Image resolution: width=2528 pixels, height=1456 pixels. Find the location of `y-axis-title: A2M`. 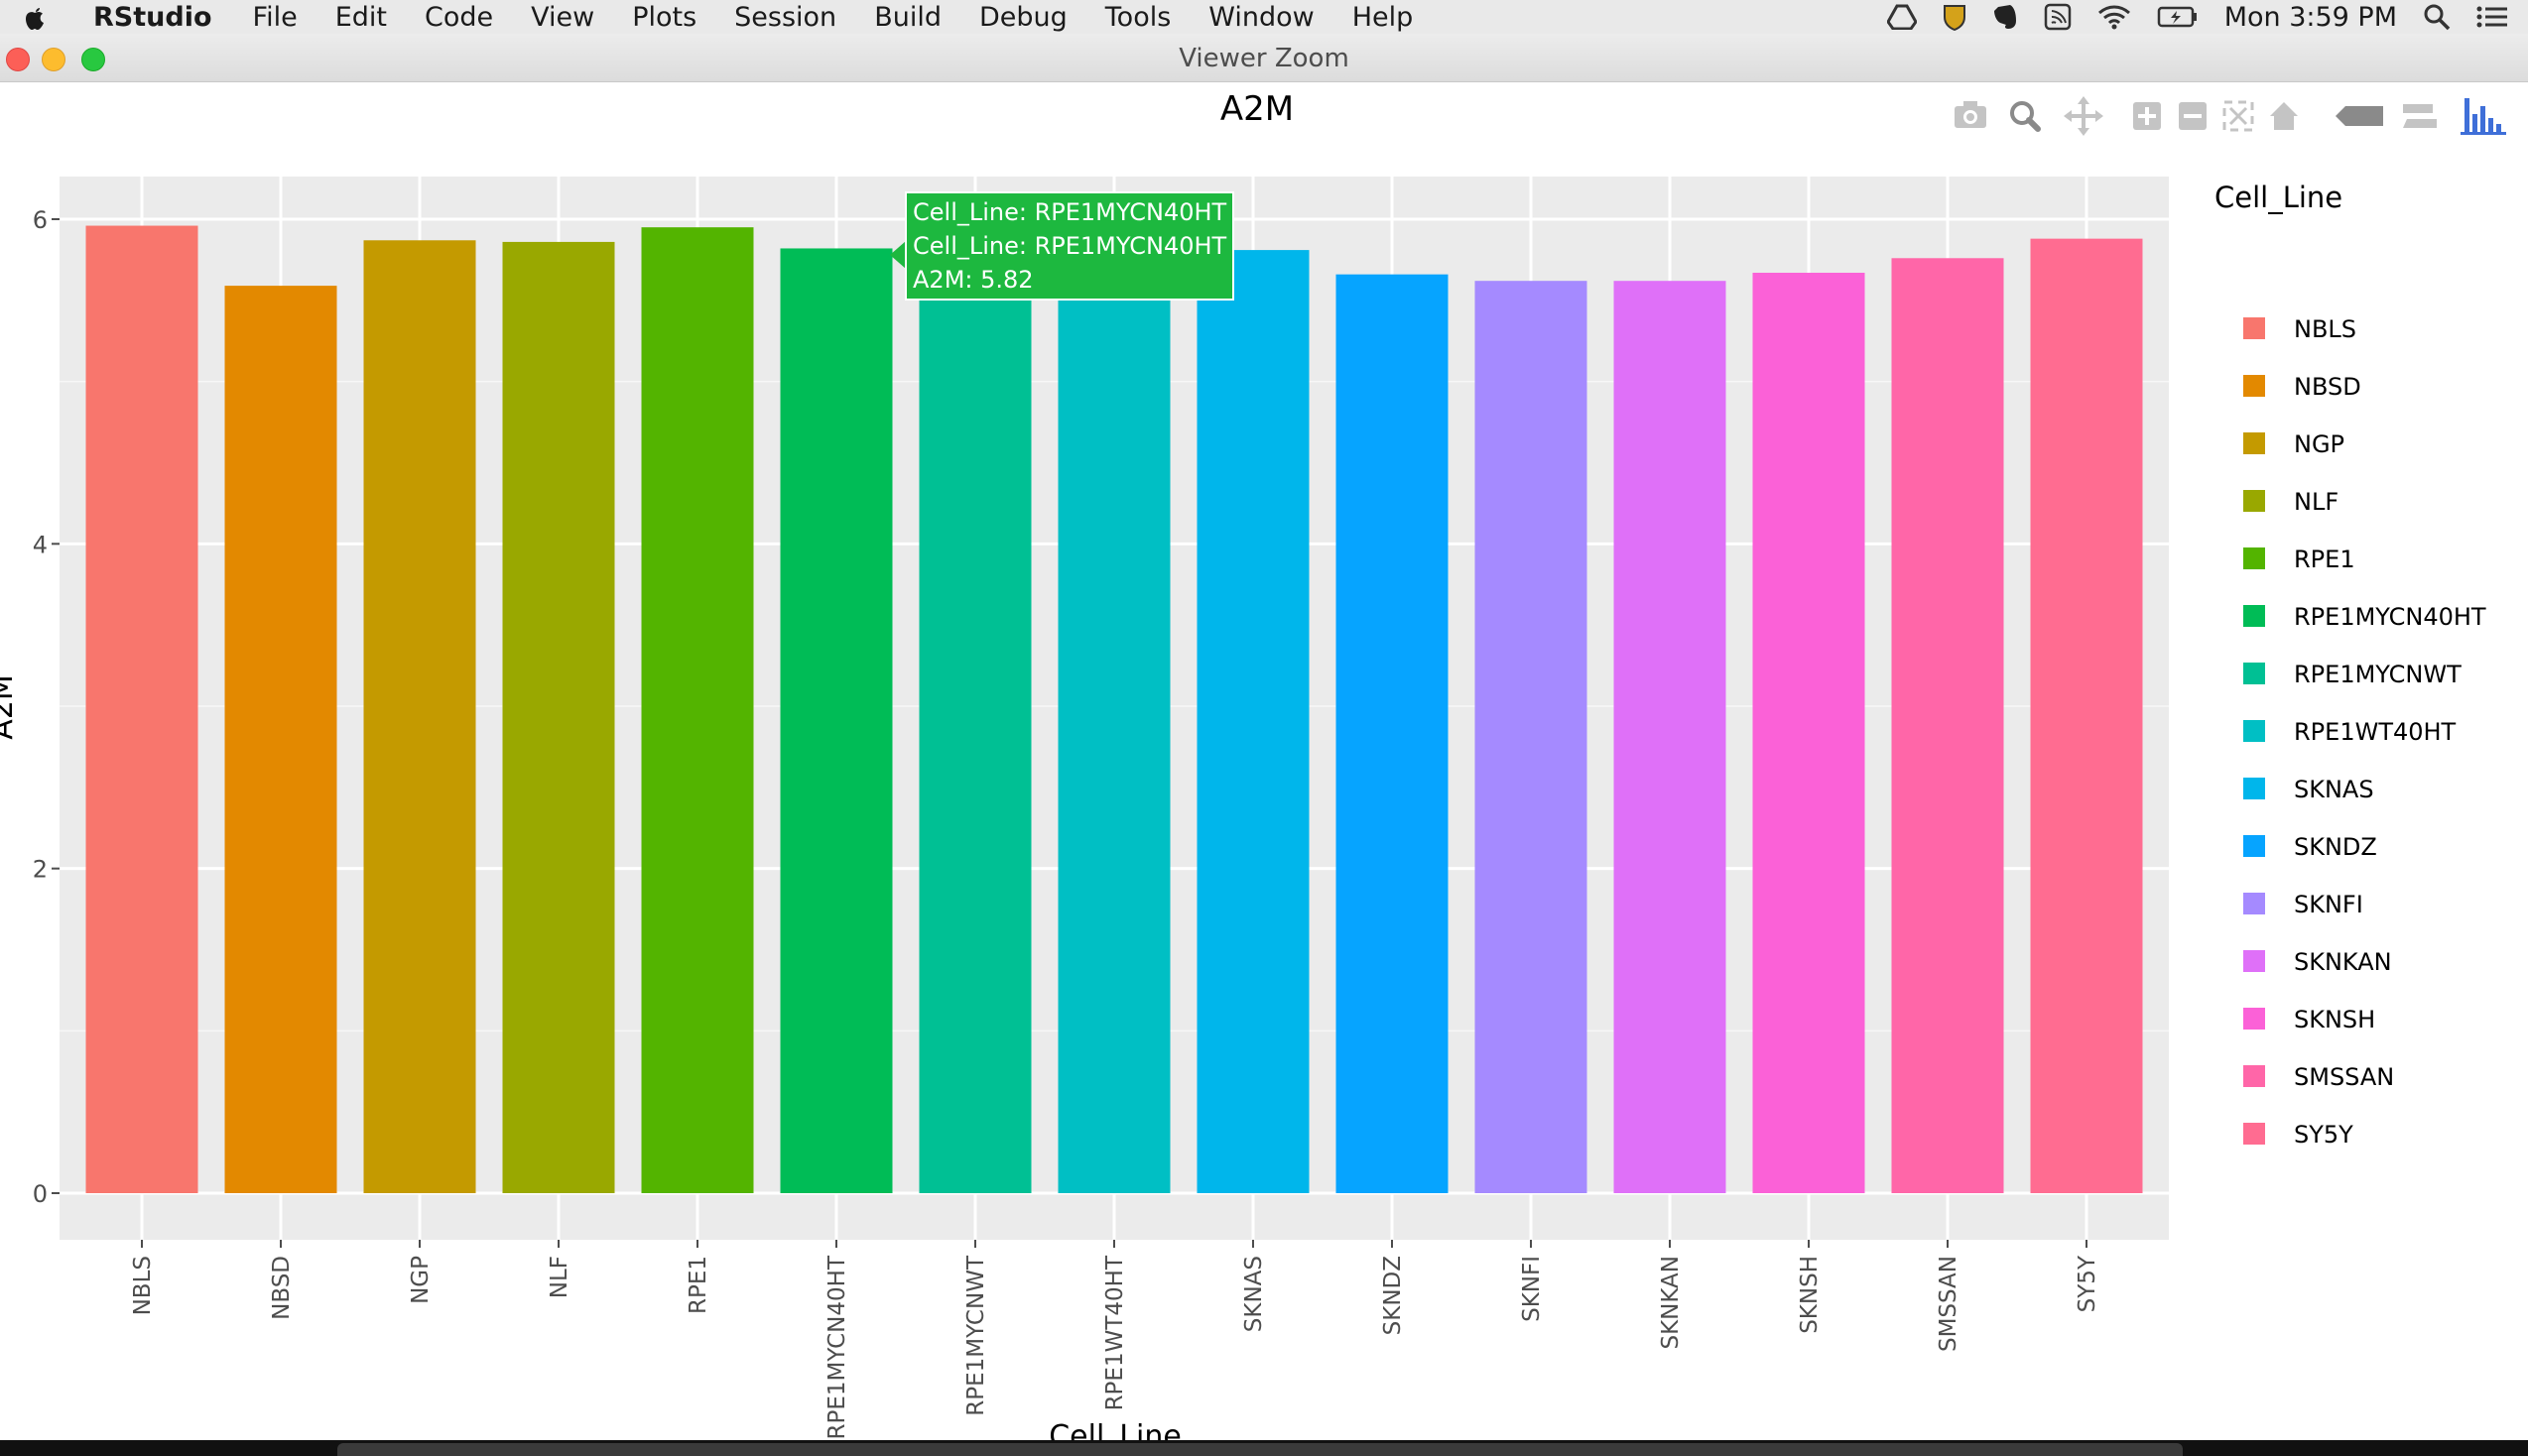

y-axis-title: A2M is located at coordinates (10, 707).